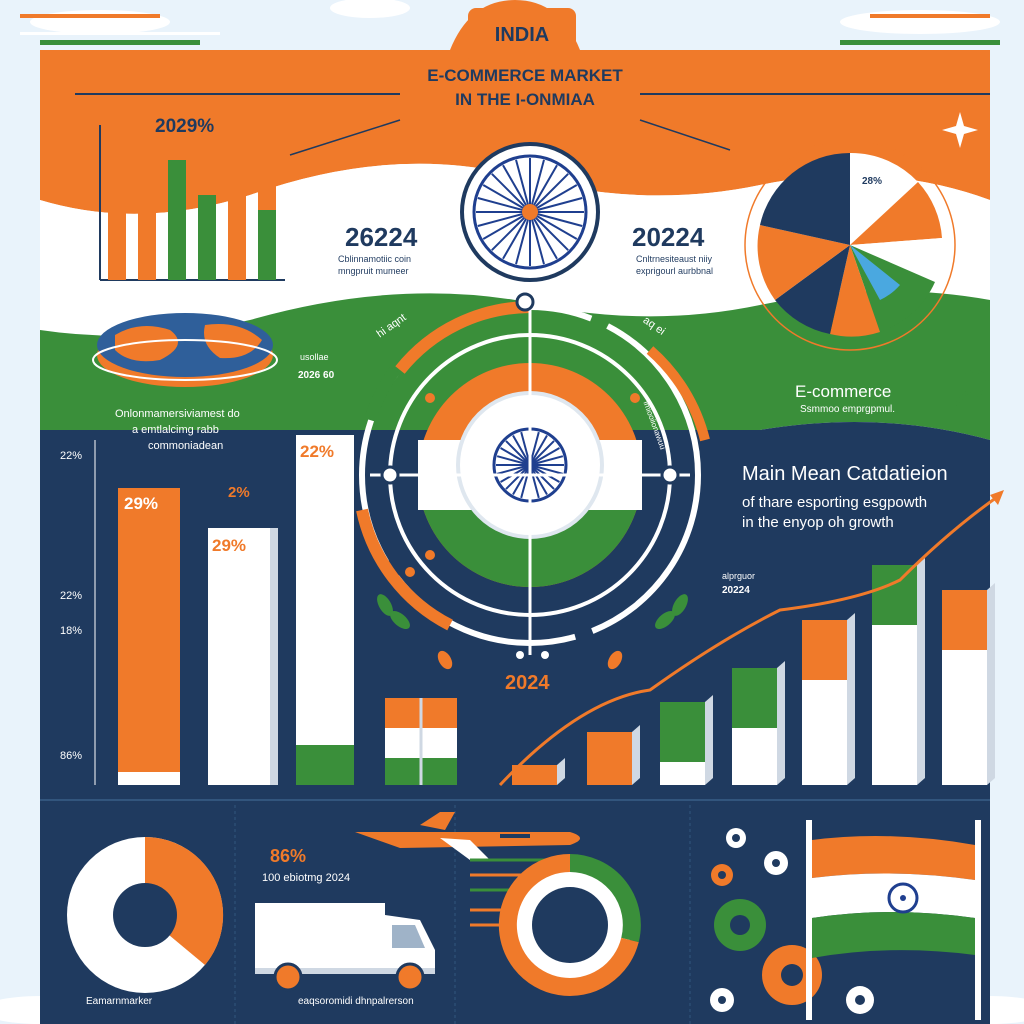 Image resolution: width=1024 pixels, height=1024 pixels. What do you see at coordinates (569, 924) in the screenshot?
I see `bottom-ring-chart` at bounding box center [569, 924].